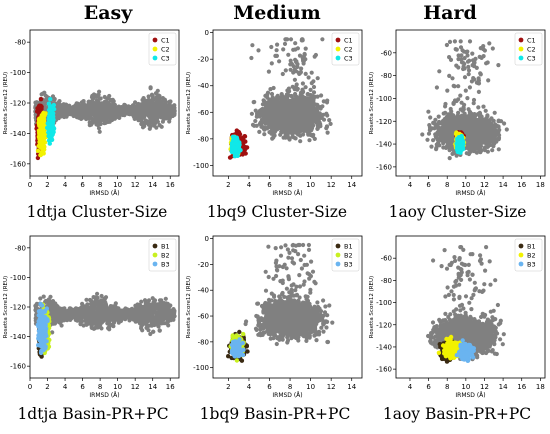  Describe the element at coordinates (348, 41) in the screenshot. I see `legend-label: C1` at that location.